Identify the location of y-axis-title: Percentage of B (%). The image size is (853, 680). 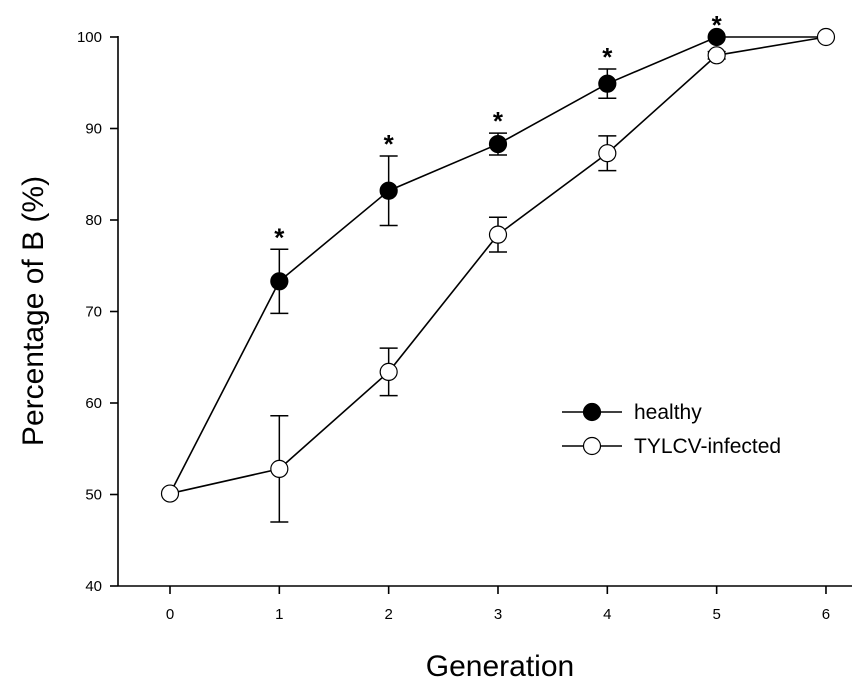
(33, 311).